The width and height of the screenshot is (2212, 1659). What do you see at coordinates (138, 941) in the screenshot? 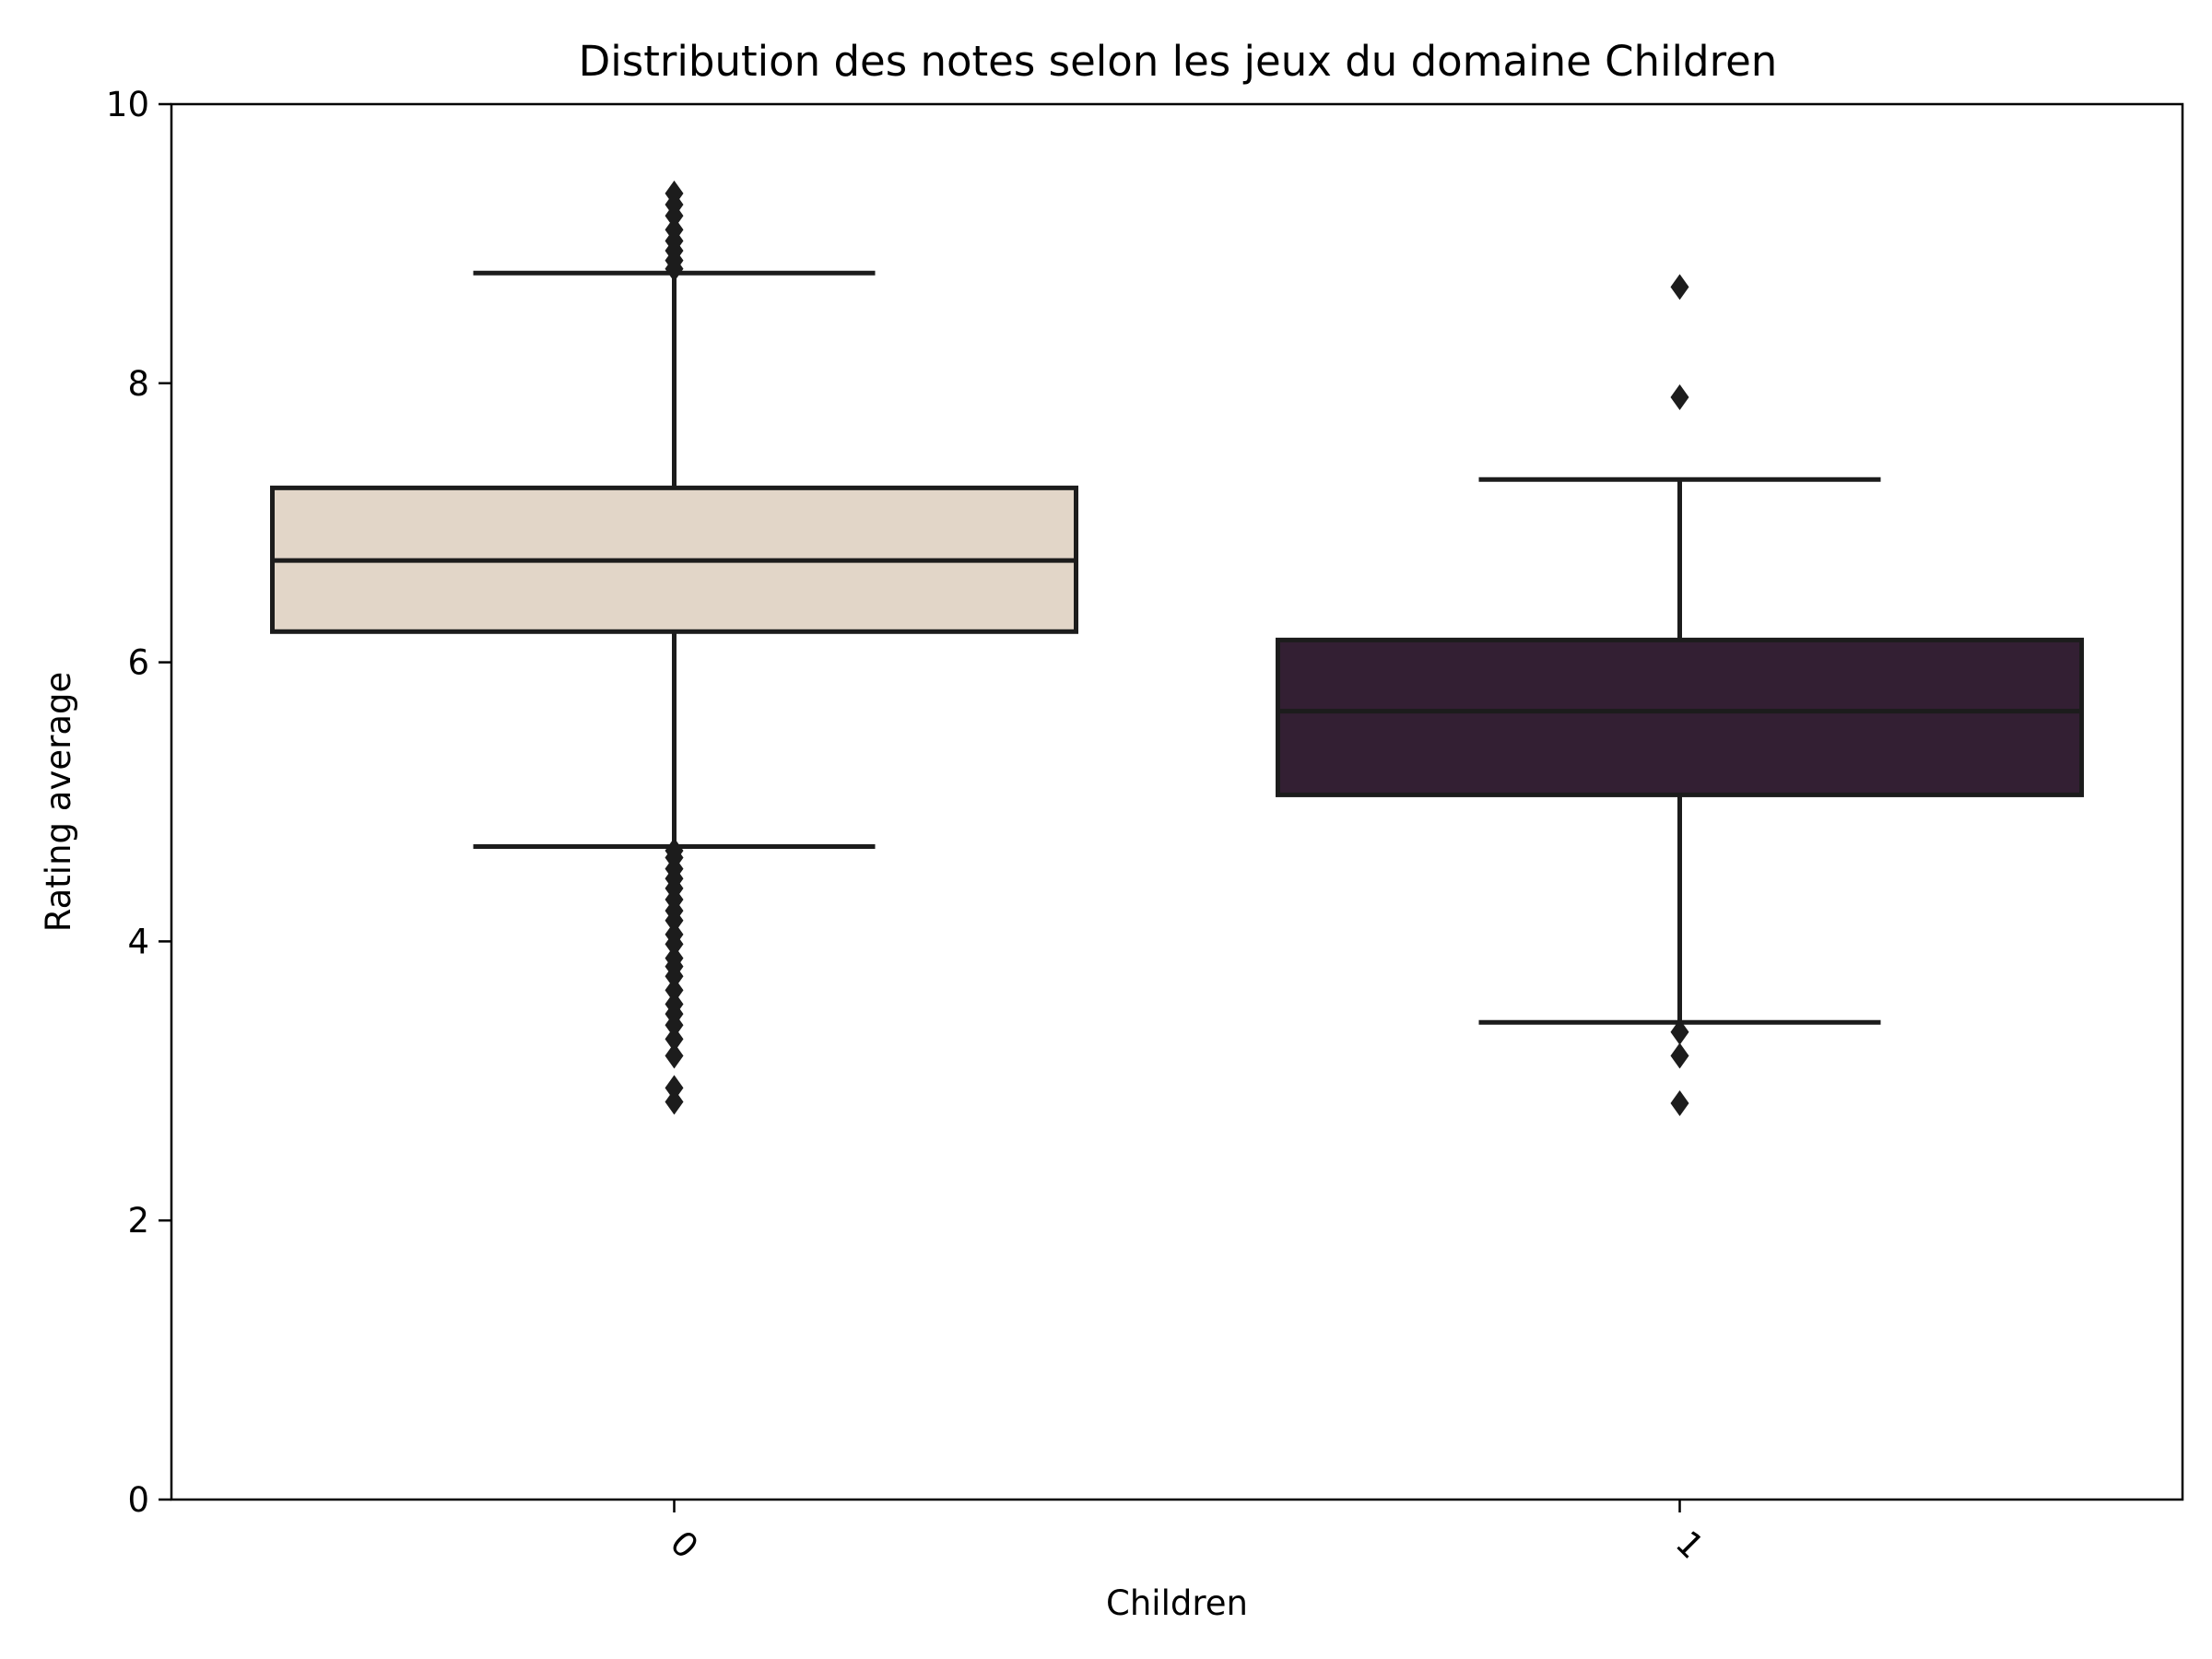
I see `y-tick-label: 4` at bounding box center [138, 941].